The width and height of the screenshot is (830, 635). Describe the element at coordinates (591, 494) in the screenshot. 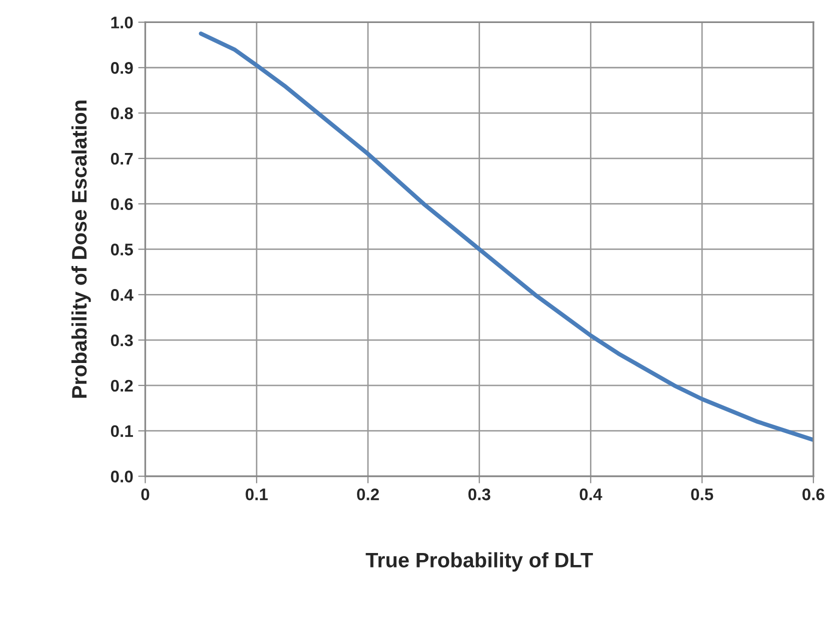

I see `x-tick-label: 0.4` at that location.